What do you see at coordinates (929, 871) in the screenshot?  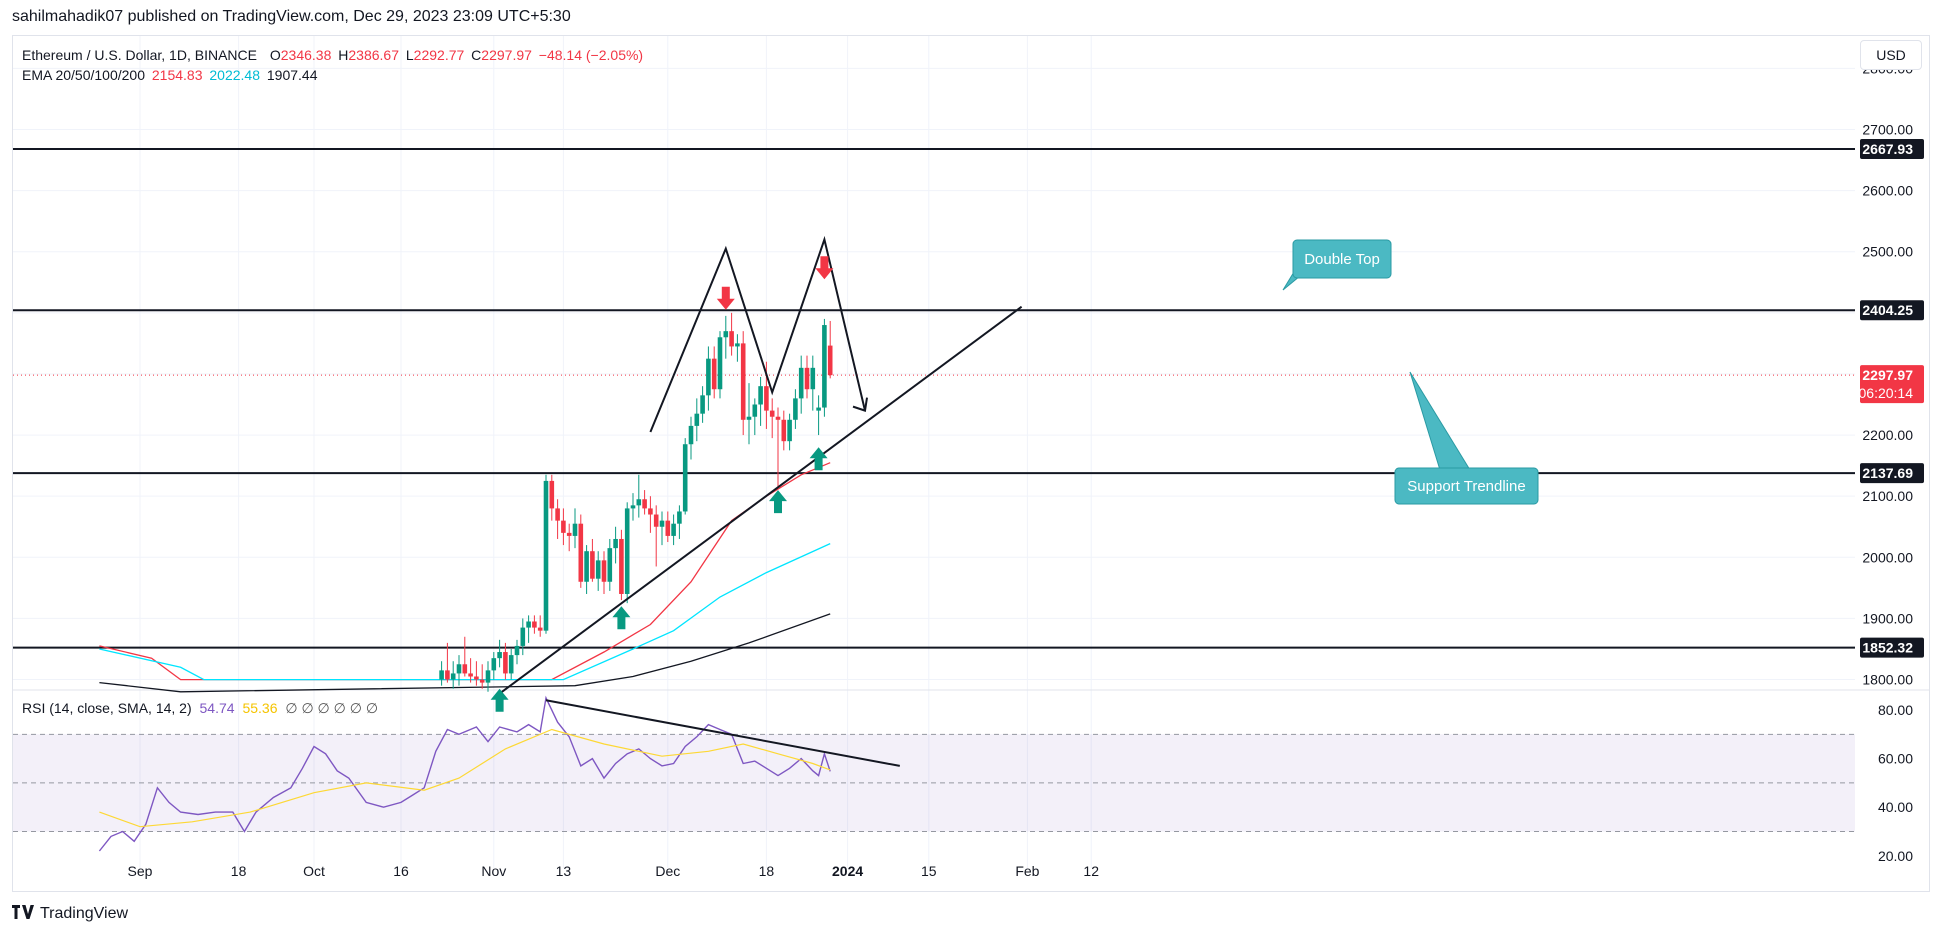 I see `time-tick-label: 15` at bounding box center [929, 871].